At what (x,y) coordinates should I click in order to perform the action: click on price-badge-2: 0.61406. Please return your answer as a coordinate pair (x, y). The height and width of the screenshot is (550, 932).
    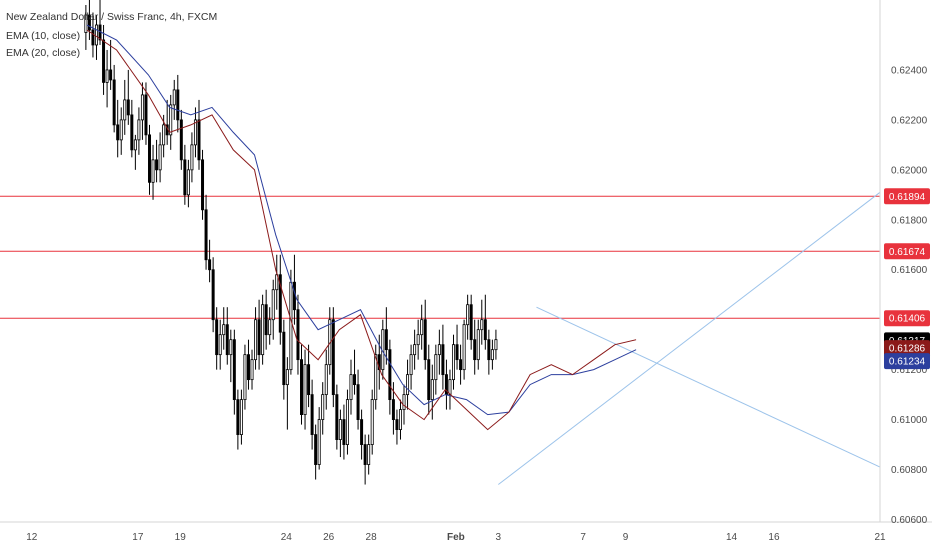
    Looking at the image, I should click on (907, 318).